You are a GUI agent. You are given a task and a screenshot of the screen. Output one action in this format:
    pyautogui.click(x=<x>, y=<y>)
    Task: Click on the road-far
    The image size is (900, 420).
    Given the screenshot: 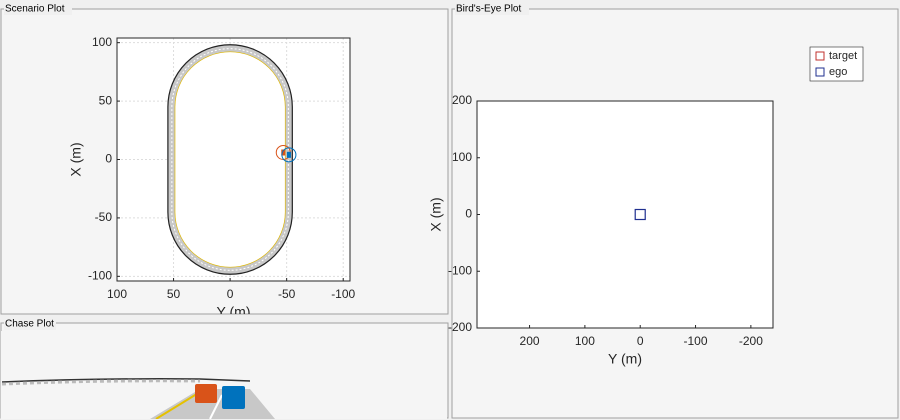 What is the action you would take?
    pyautogui.click(x=101, y=382)
    